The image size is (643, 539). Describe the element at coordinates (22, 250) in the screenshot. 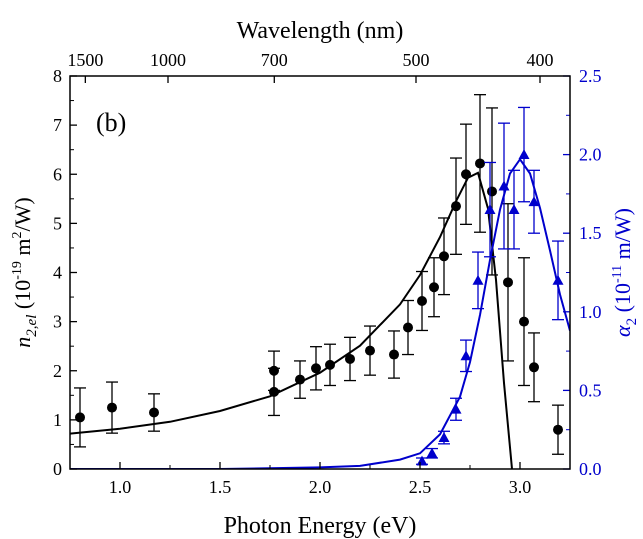

I see `left-axis-title-unit: m` at that location.